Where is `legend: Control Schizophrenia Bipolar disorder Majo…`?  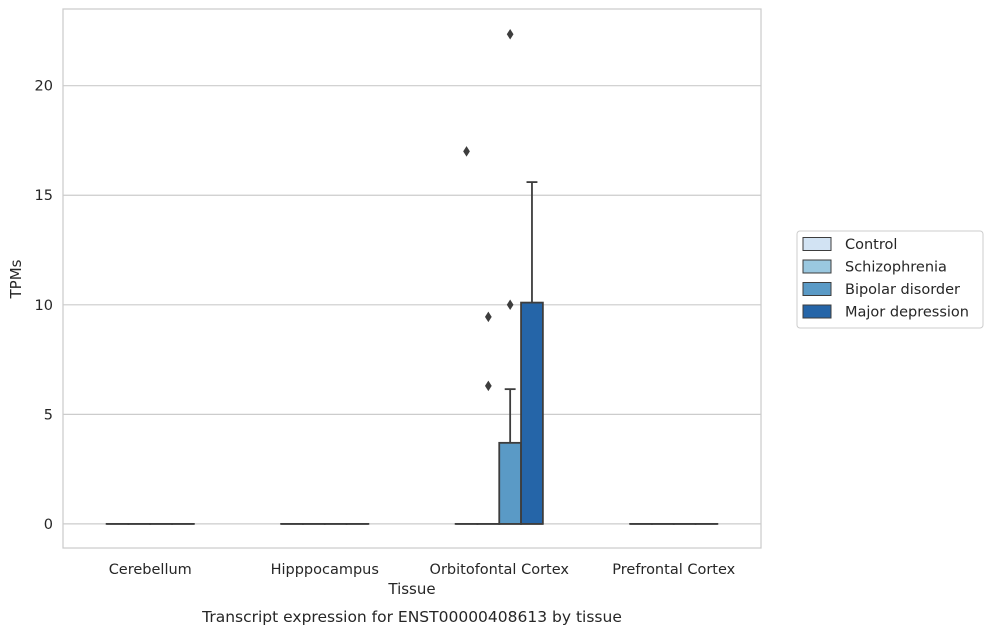
legend: Control Schizophrenia Bipolar disorder Majo… is located at coordinates (890, 279).